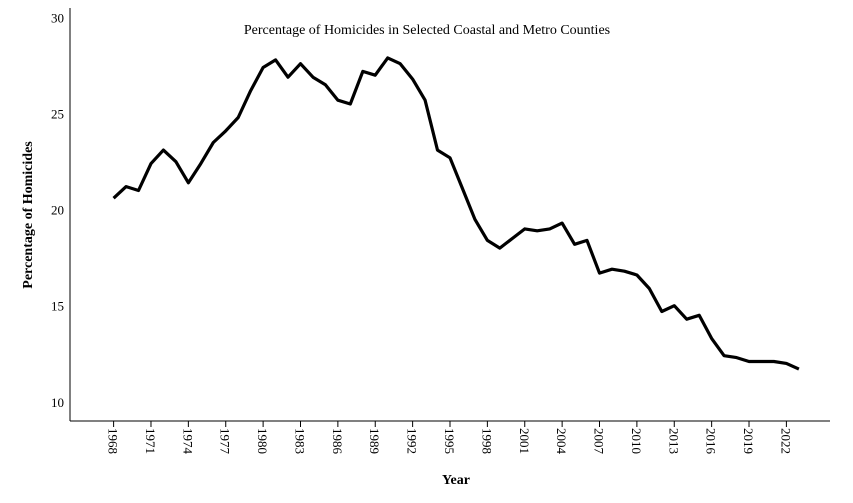 The width and height of the screenshot is (853, 503). I want to click on y-tick-label: 25, so click(57, 114).